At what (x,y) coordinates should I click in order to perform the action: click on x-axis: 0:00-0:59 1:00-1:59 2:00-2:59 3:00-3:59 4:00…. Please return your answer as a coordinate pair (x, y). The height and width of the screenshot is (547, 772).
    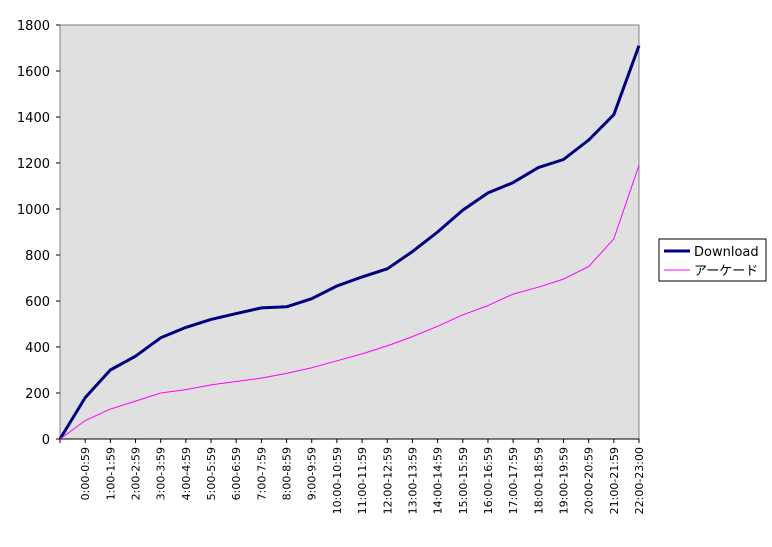
    Looking at the image, I should click on (352, 476).